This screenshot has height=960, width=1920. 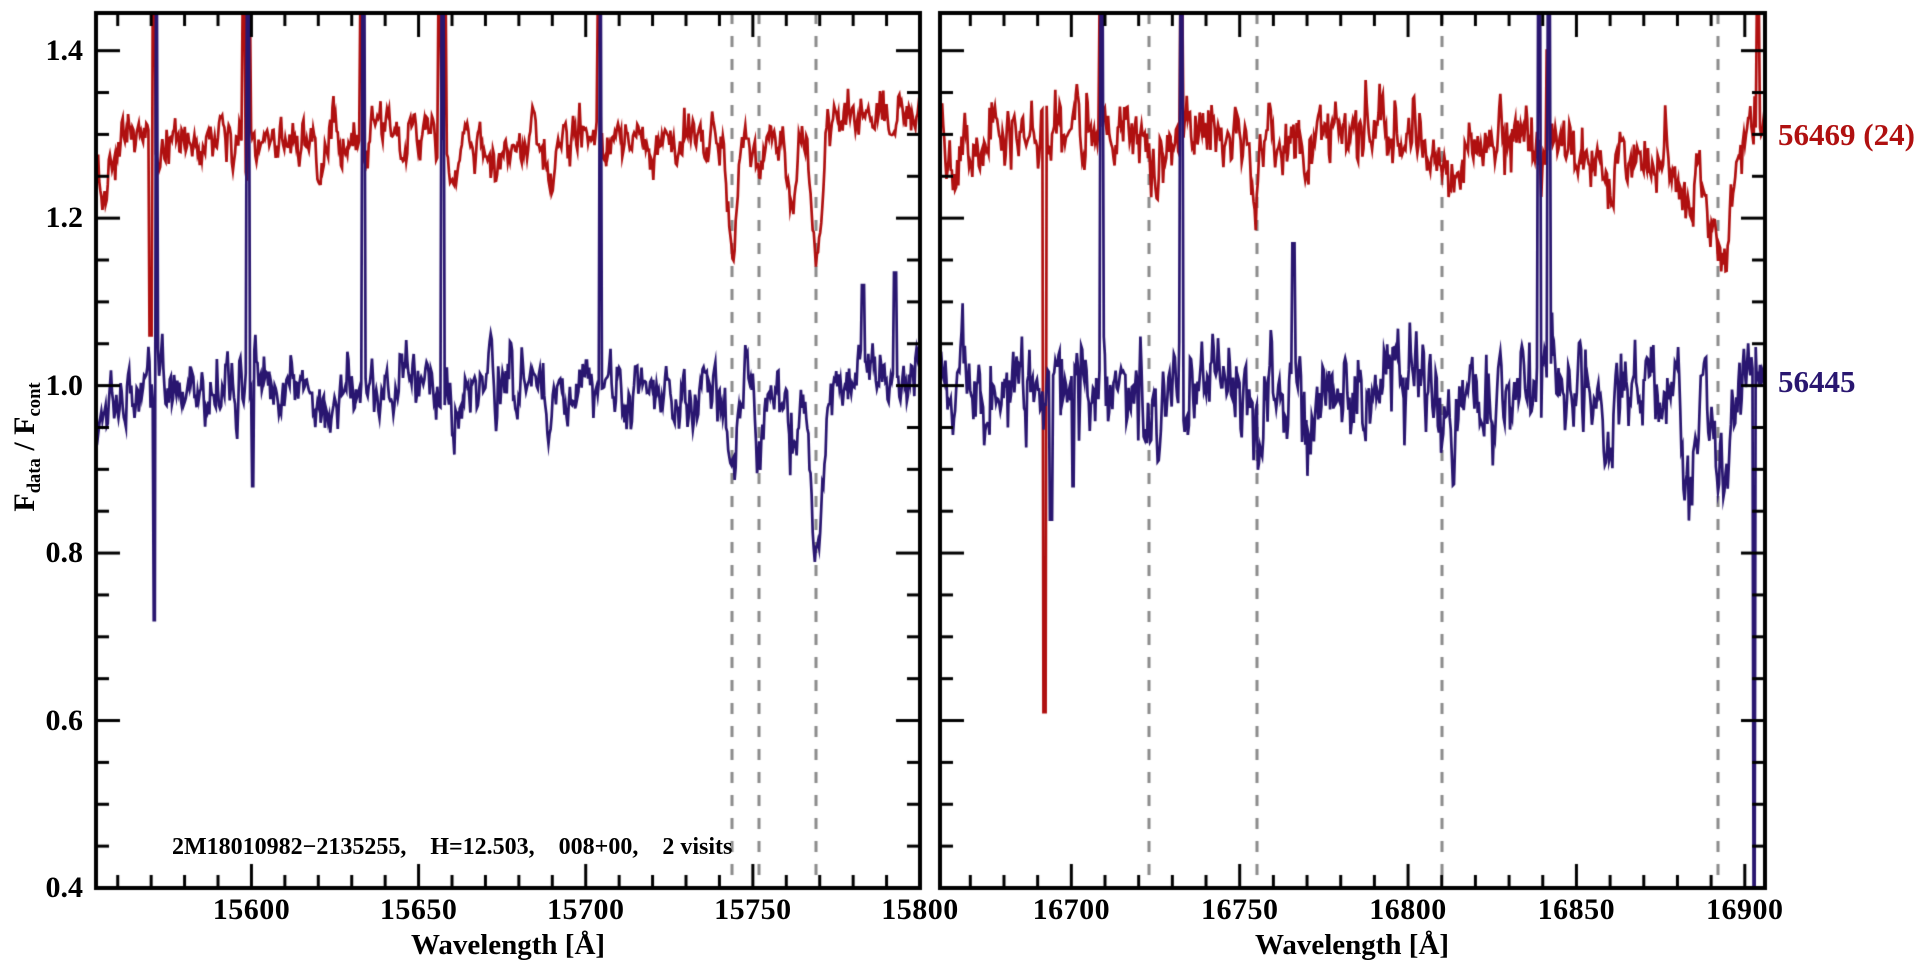 What do you see at coordinates (508, 944) in the screenshot?
I see `x-axis-title-left-panel: Wavelength [Å]` at bounding box center [508, 944].